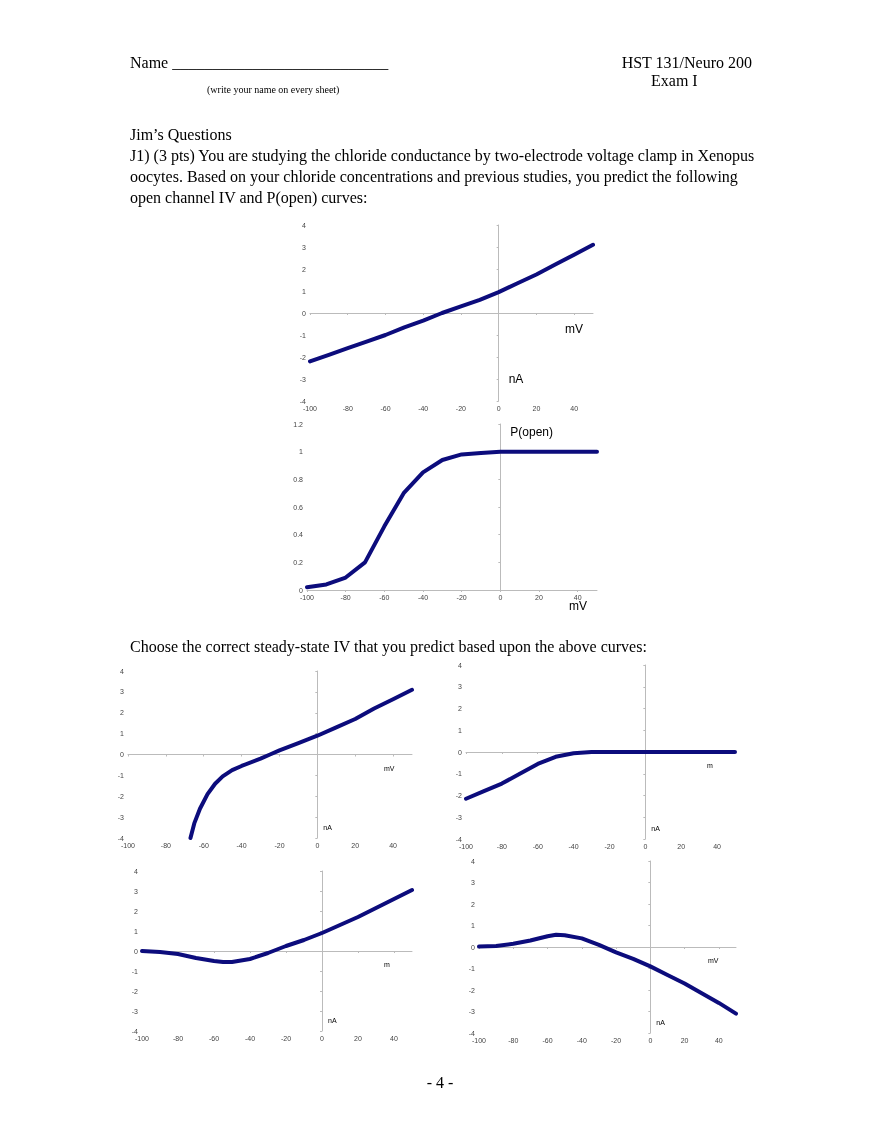 This screenshot has width=880, height=1139. What do you see at coordinates (443, 177) in the screenshot?
I see `text: J1) (3 pts) You are studying the chloride conductance by two-electrode voltage clamp in Xenopus oocytes. Based on your chloride concentrations and previous studies, you predict the following open channel IV and P(open) curves:` at bounding box center [443, 177].